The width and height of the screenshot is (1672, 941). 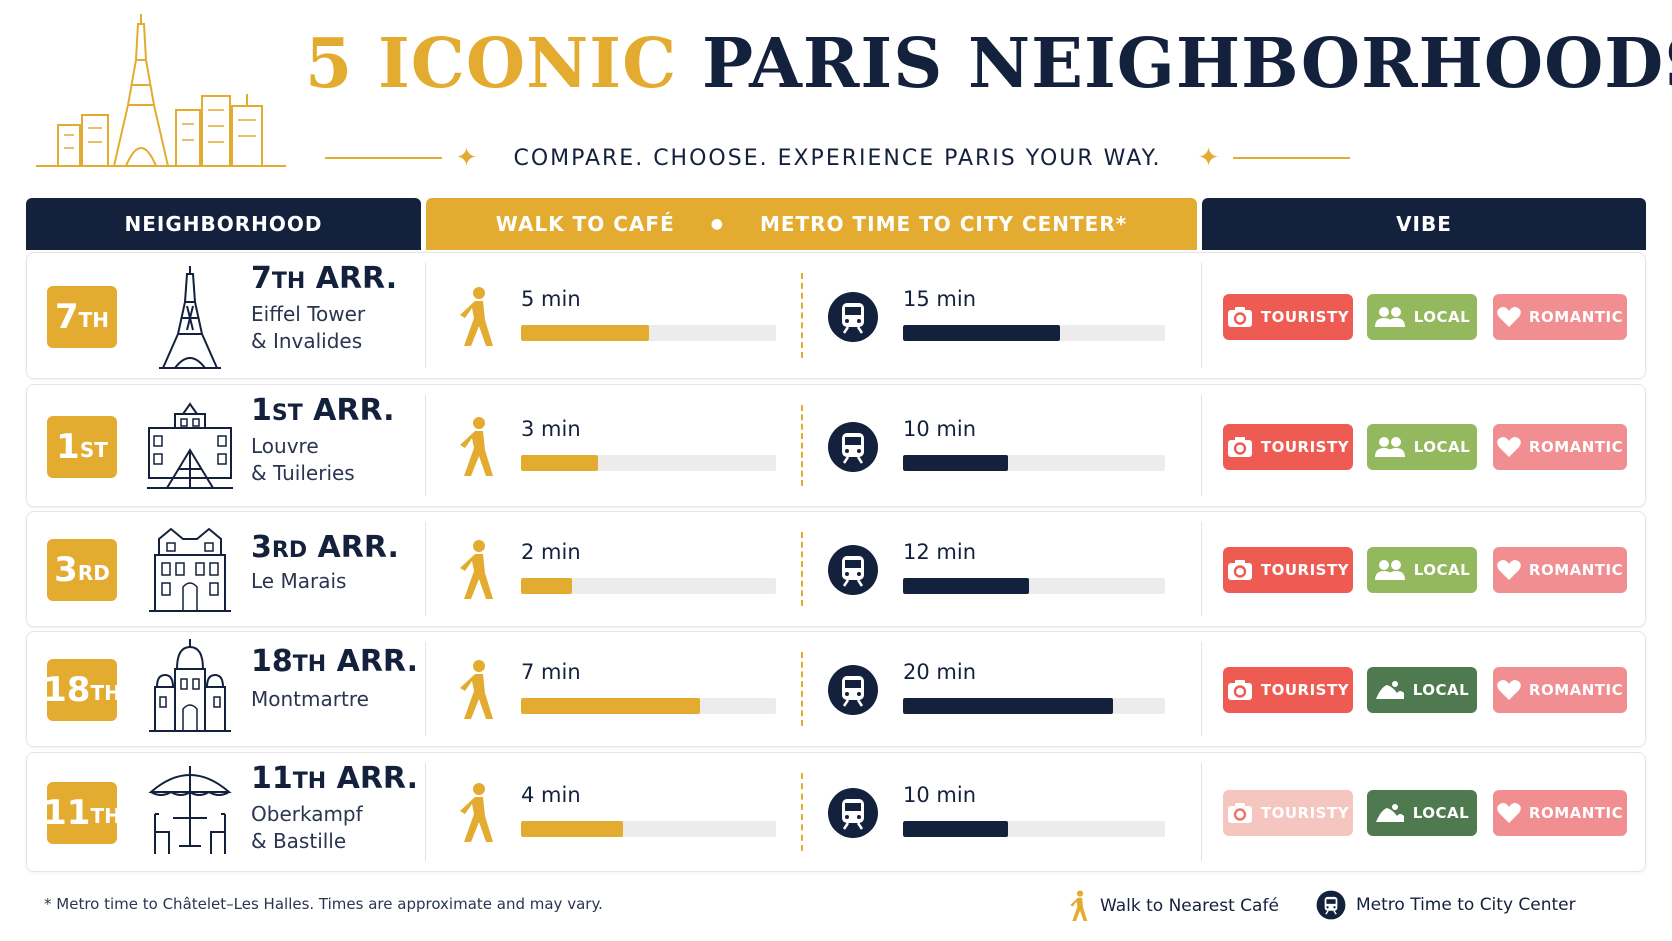 What do you see at coordinates (190, 813) in the screenshot?
I see `cafe-table-icon` at bounding box center [190, 813].